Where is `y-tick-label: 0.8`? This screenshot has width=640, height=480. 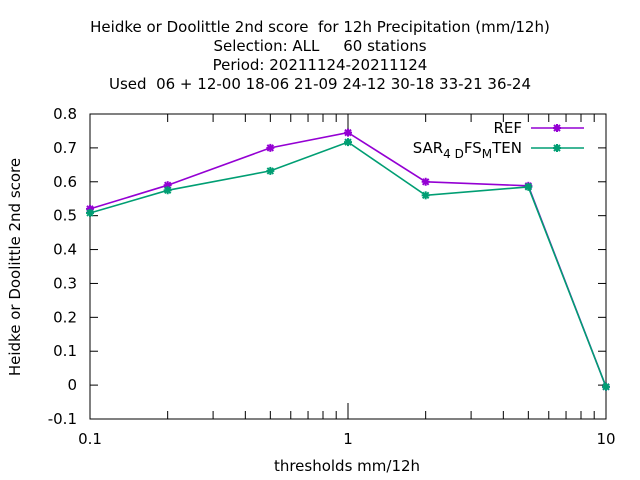 y-tick-label: 0.8 is located at coordinates (65, 114).